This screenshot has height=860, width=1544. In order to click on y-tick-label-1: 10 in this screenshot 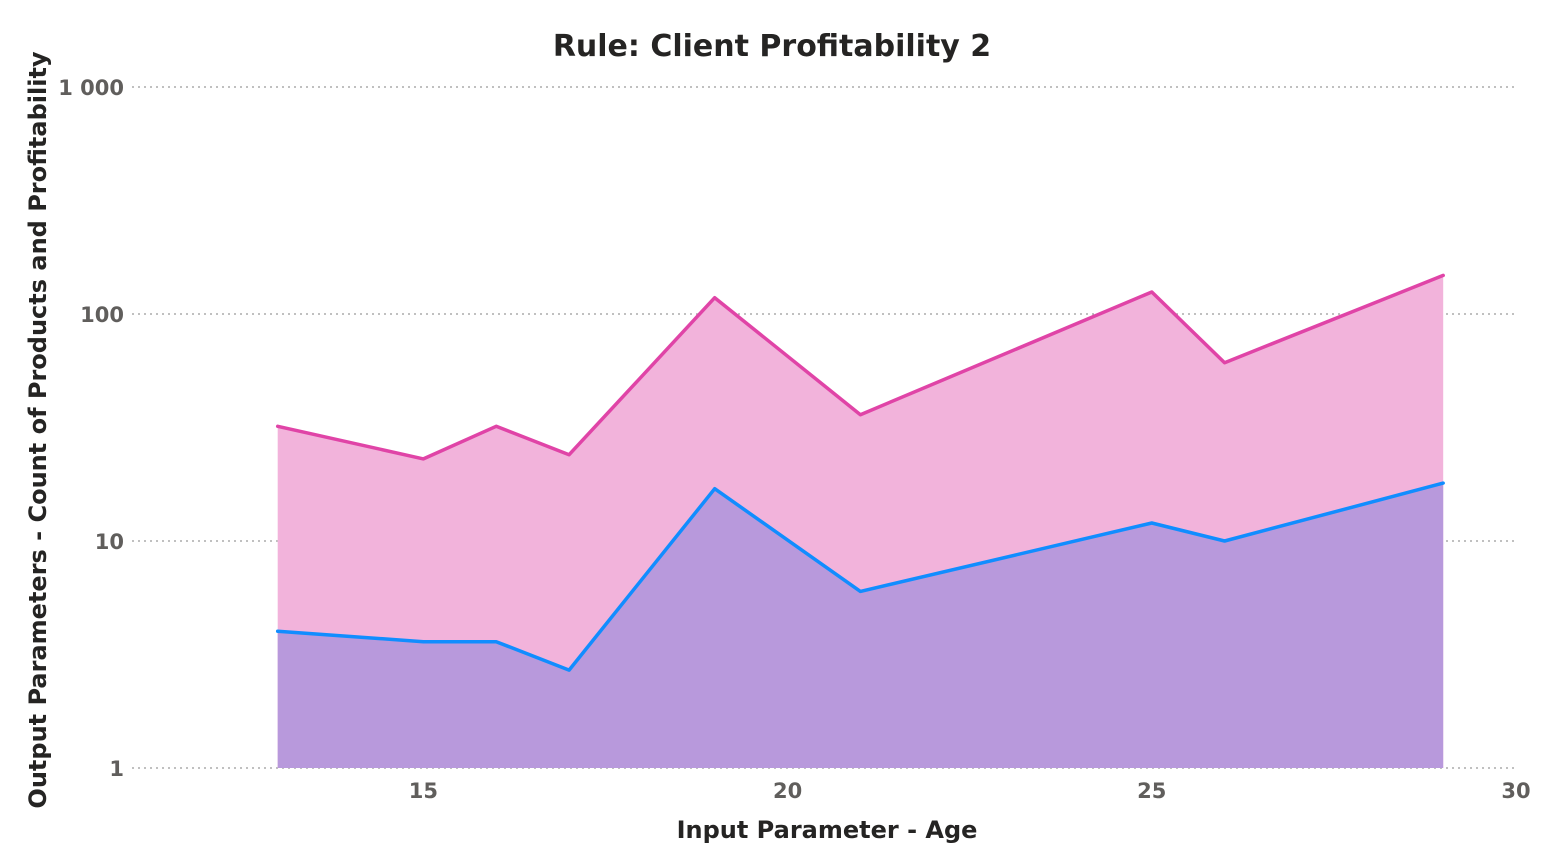, I will do `click(109, 542)`.